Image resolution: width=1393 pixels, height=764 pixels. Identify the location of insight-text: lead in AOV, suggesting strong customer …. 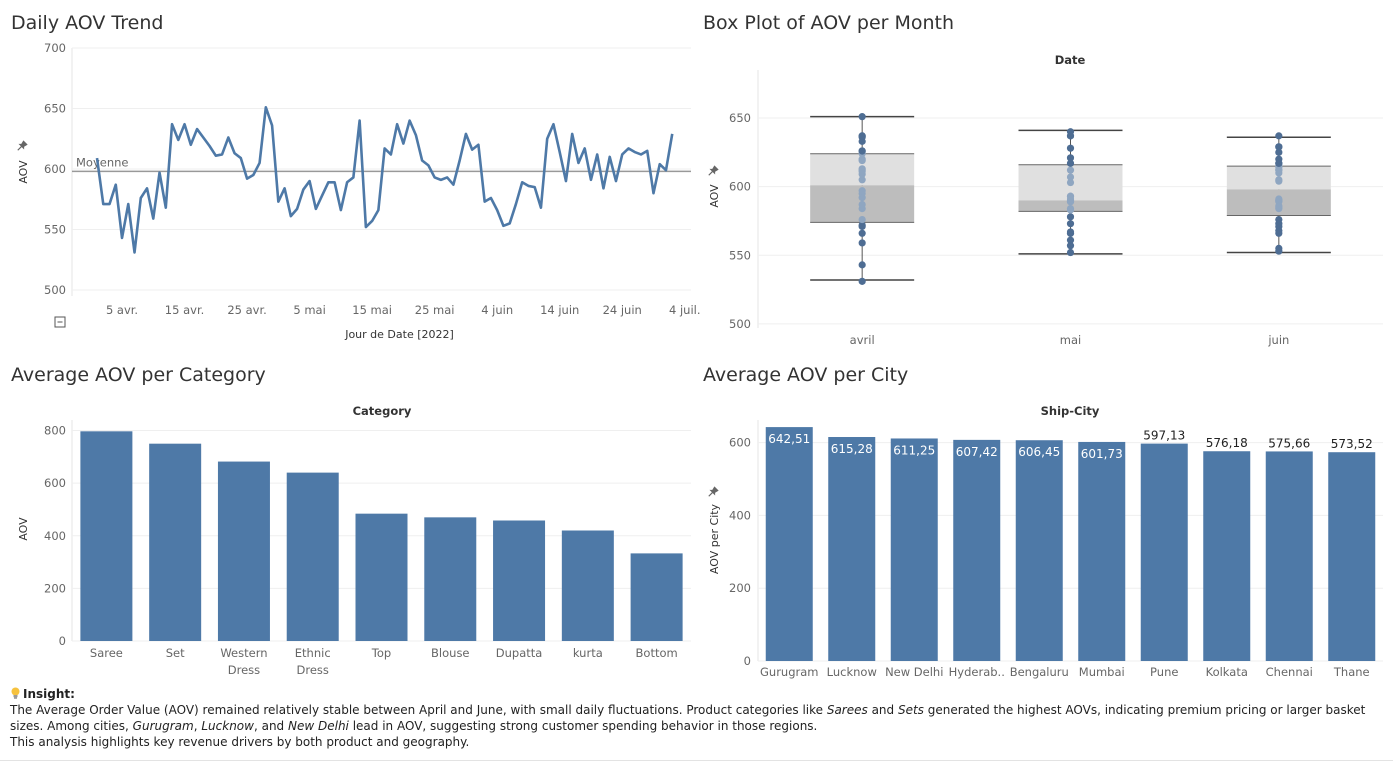
(583, 726).